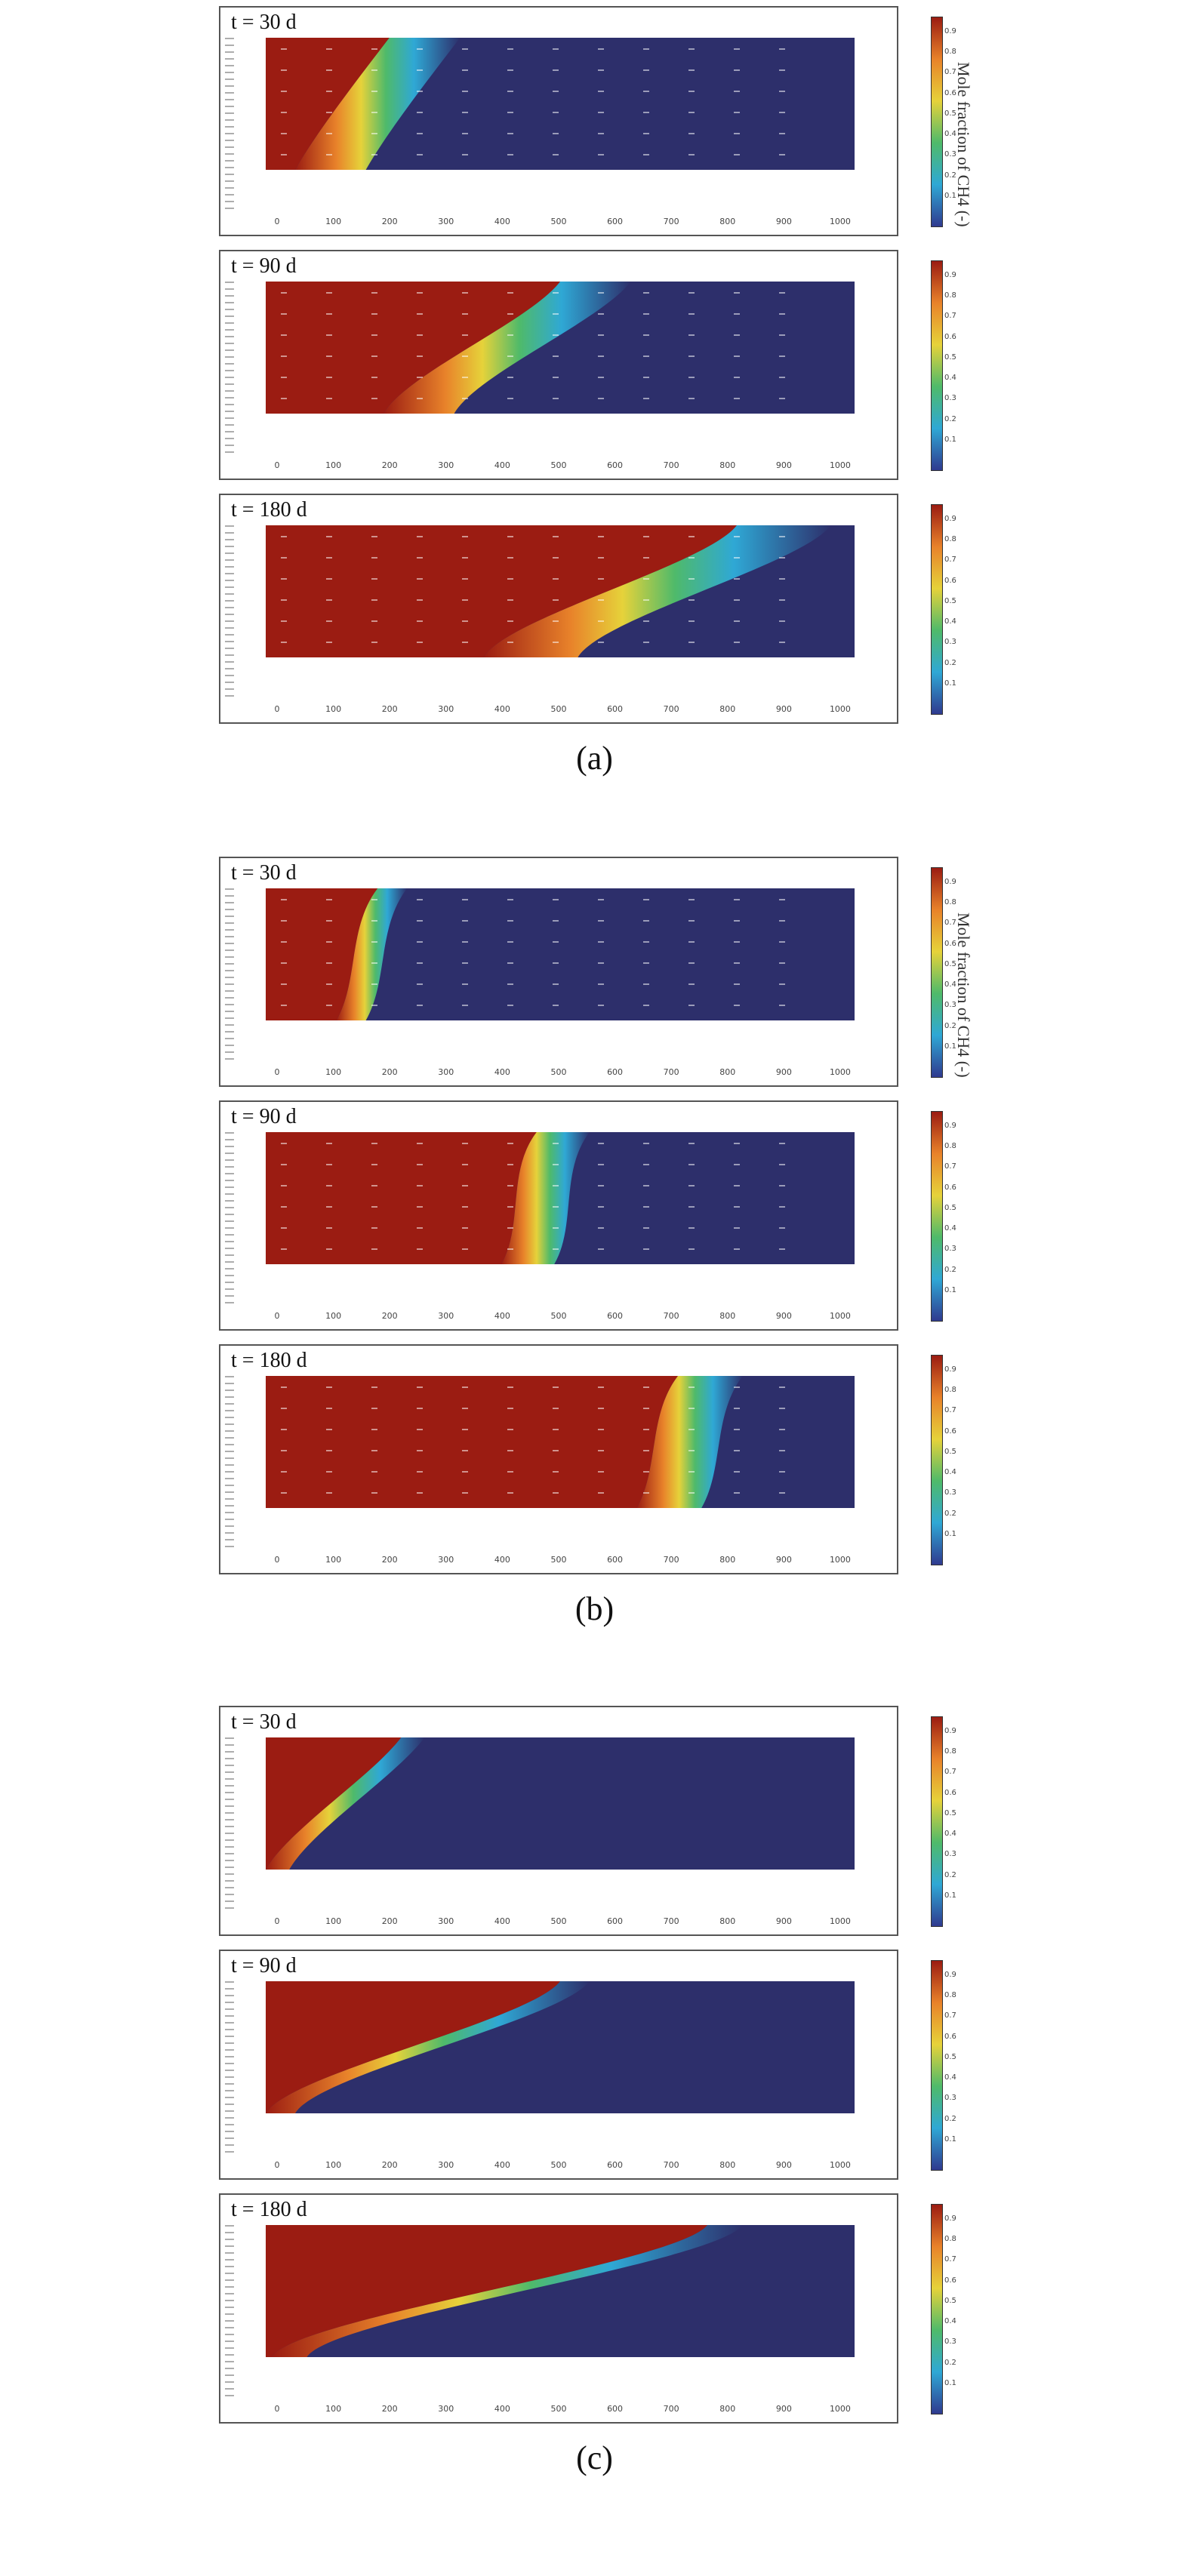  What do you see at coordinates (264, 266) in the screenshot?
I see `time-label: t = 90 d` at bounding box center [264, 266].